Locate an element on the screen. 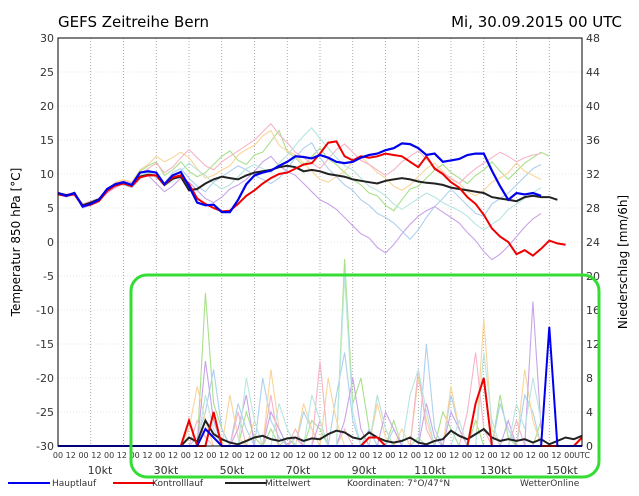 This screenshot has height=496, width=639. y-tick-right: 28 is located at coordinates (593, 208).